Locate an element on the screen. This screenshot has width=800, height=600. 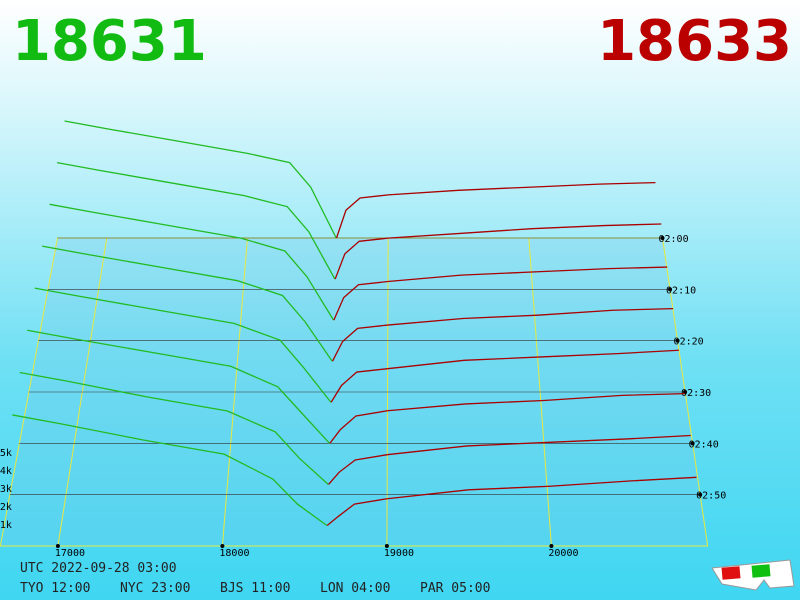
nyc-time: NYC 23:00 is located at coordinates (155, 588).